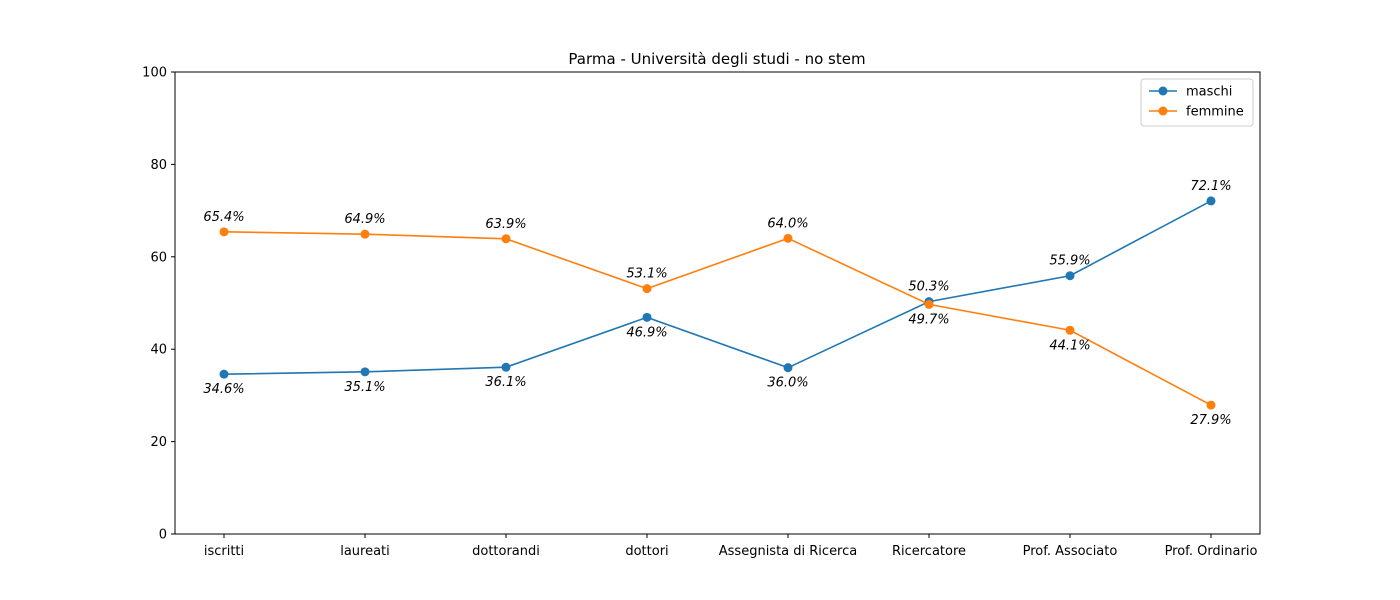  I want to click on y-tick-label: 60, so click(158, 257).